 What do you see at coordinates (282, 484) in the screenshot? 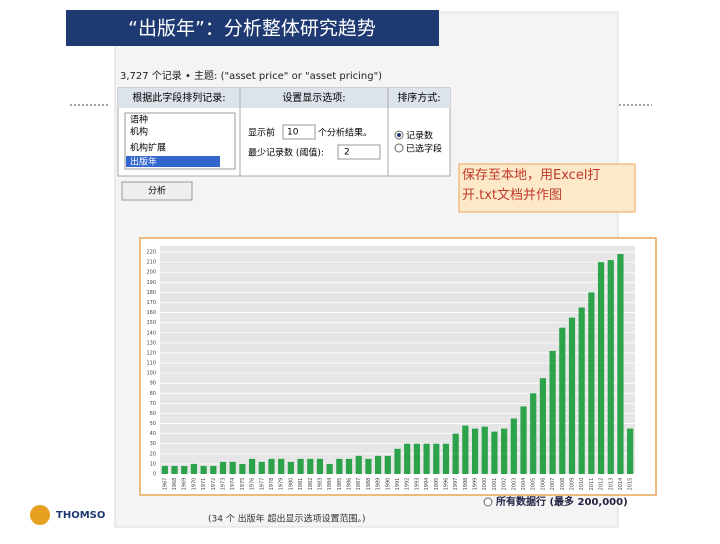
I see `x-tick-label: 1979` at bounding box center [282, 484].